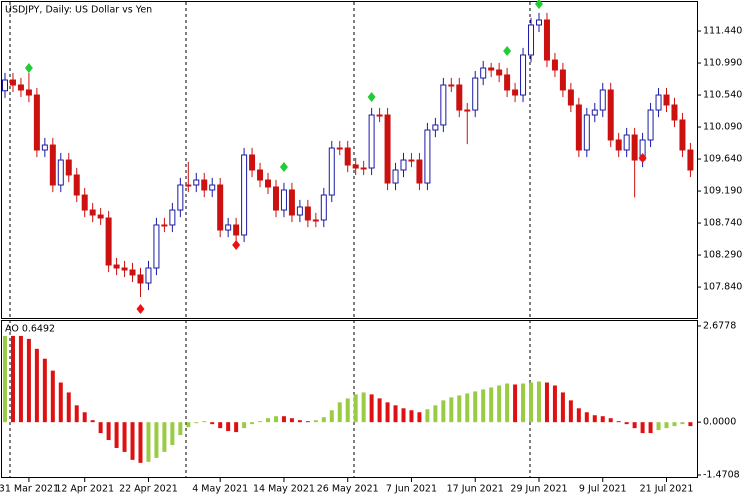  I want to click on x-tick-label: 29 Jun 2021, so click(538, 489).